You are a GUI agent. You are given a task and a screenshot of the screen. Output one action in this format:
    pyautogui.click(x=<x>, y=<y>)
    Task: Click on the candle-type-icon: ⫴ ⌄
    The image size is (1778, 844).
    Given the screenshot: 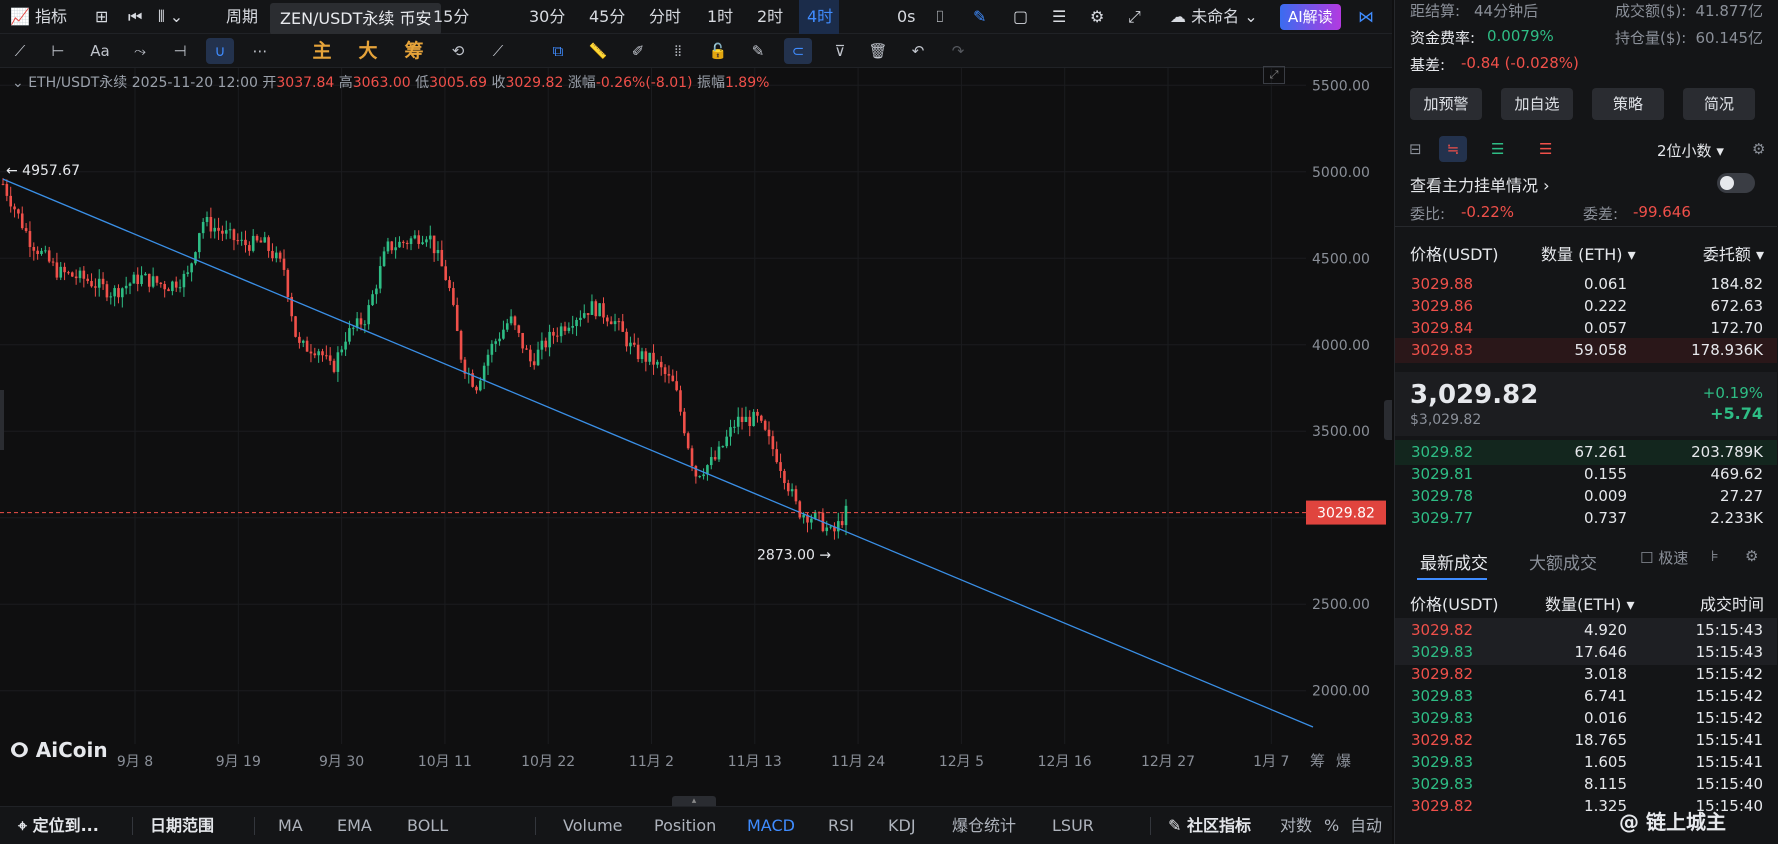 What is the action you would take?
    pyautogui.click(x=171, y=16)
    